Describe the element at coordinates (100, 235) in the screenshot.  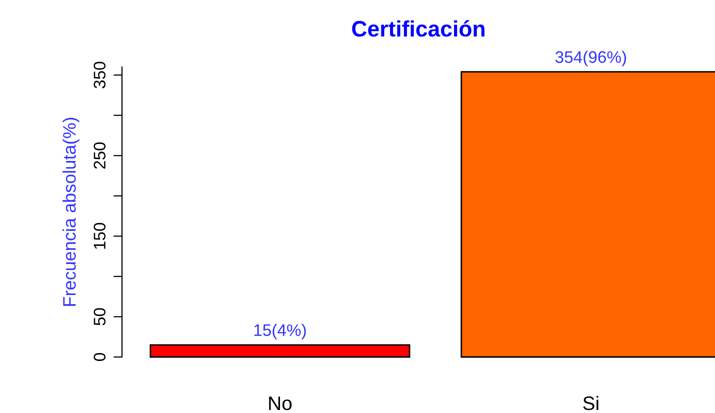
I see `y-tick-label: 150` at that location.